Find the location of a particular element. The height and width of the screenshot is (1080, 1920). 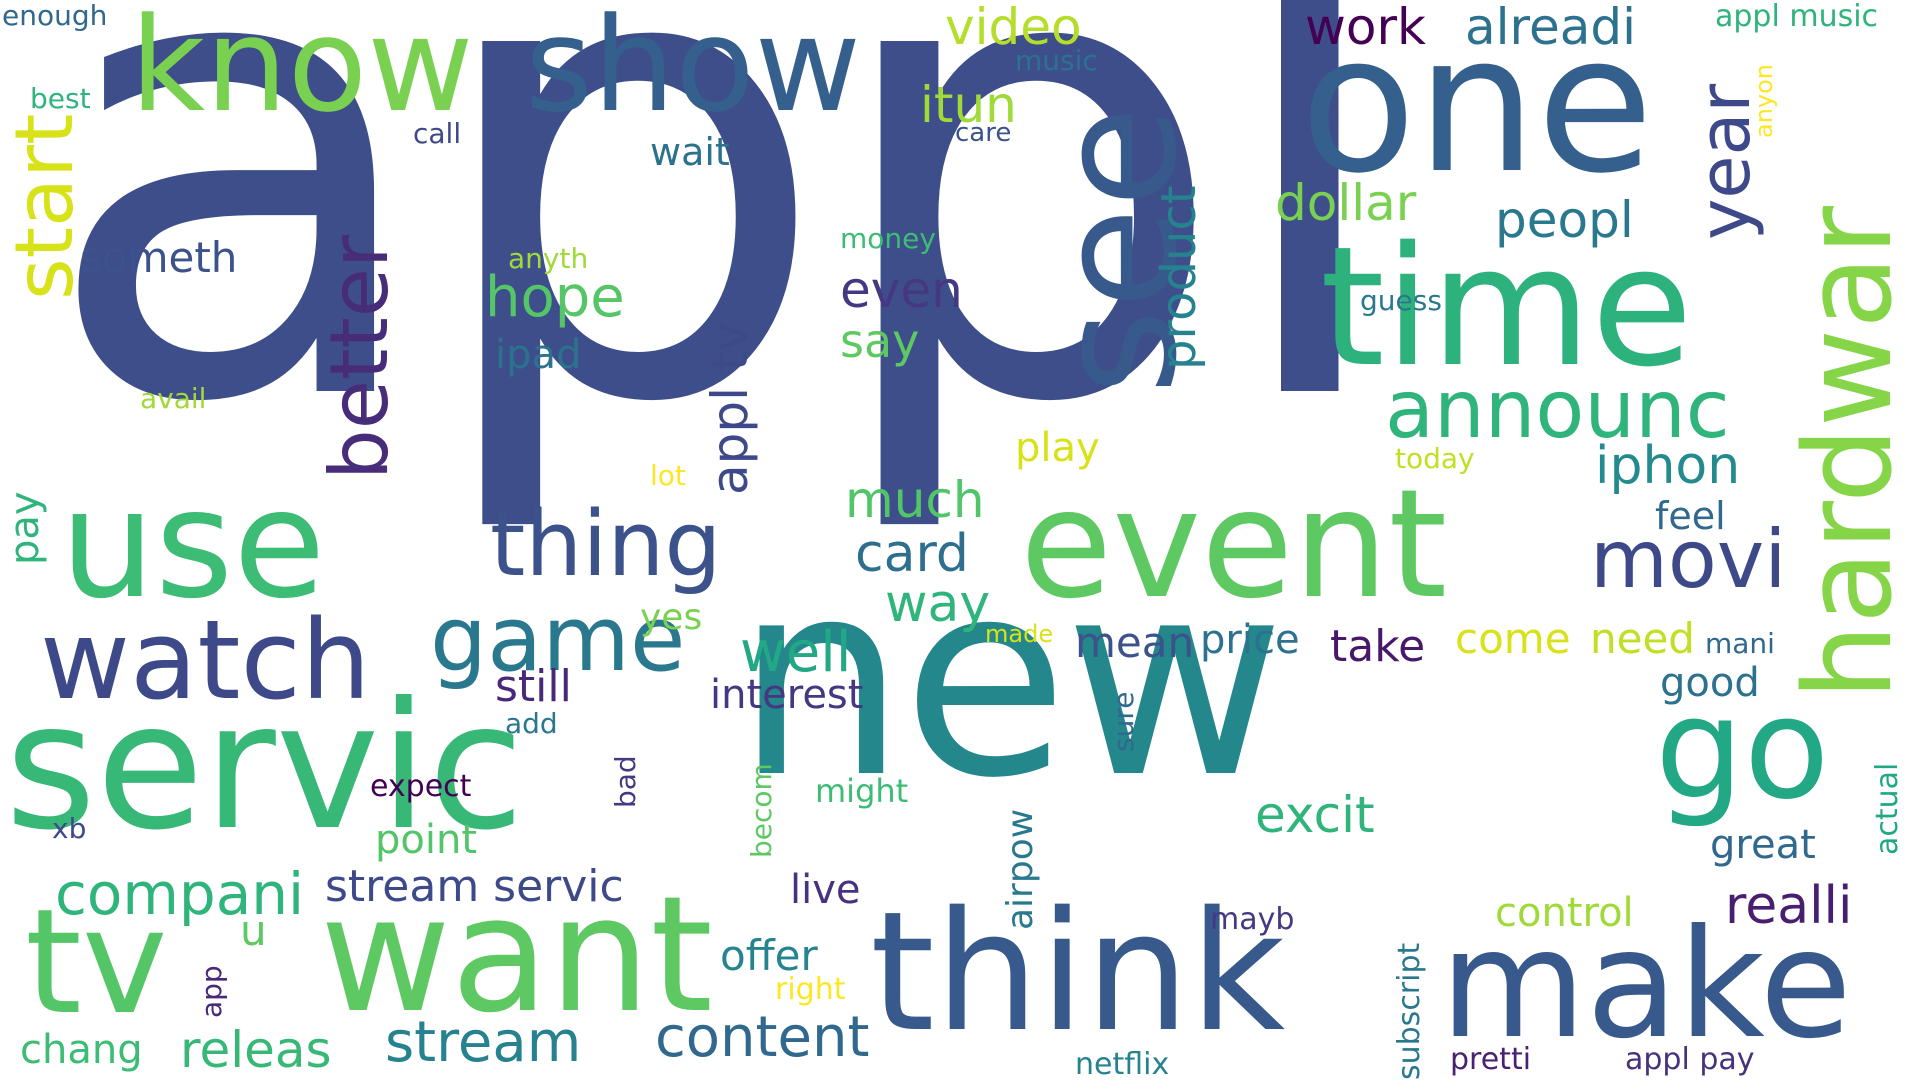

word-app: app is located at coordinates (211, 991).